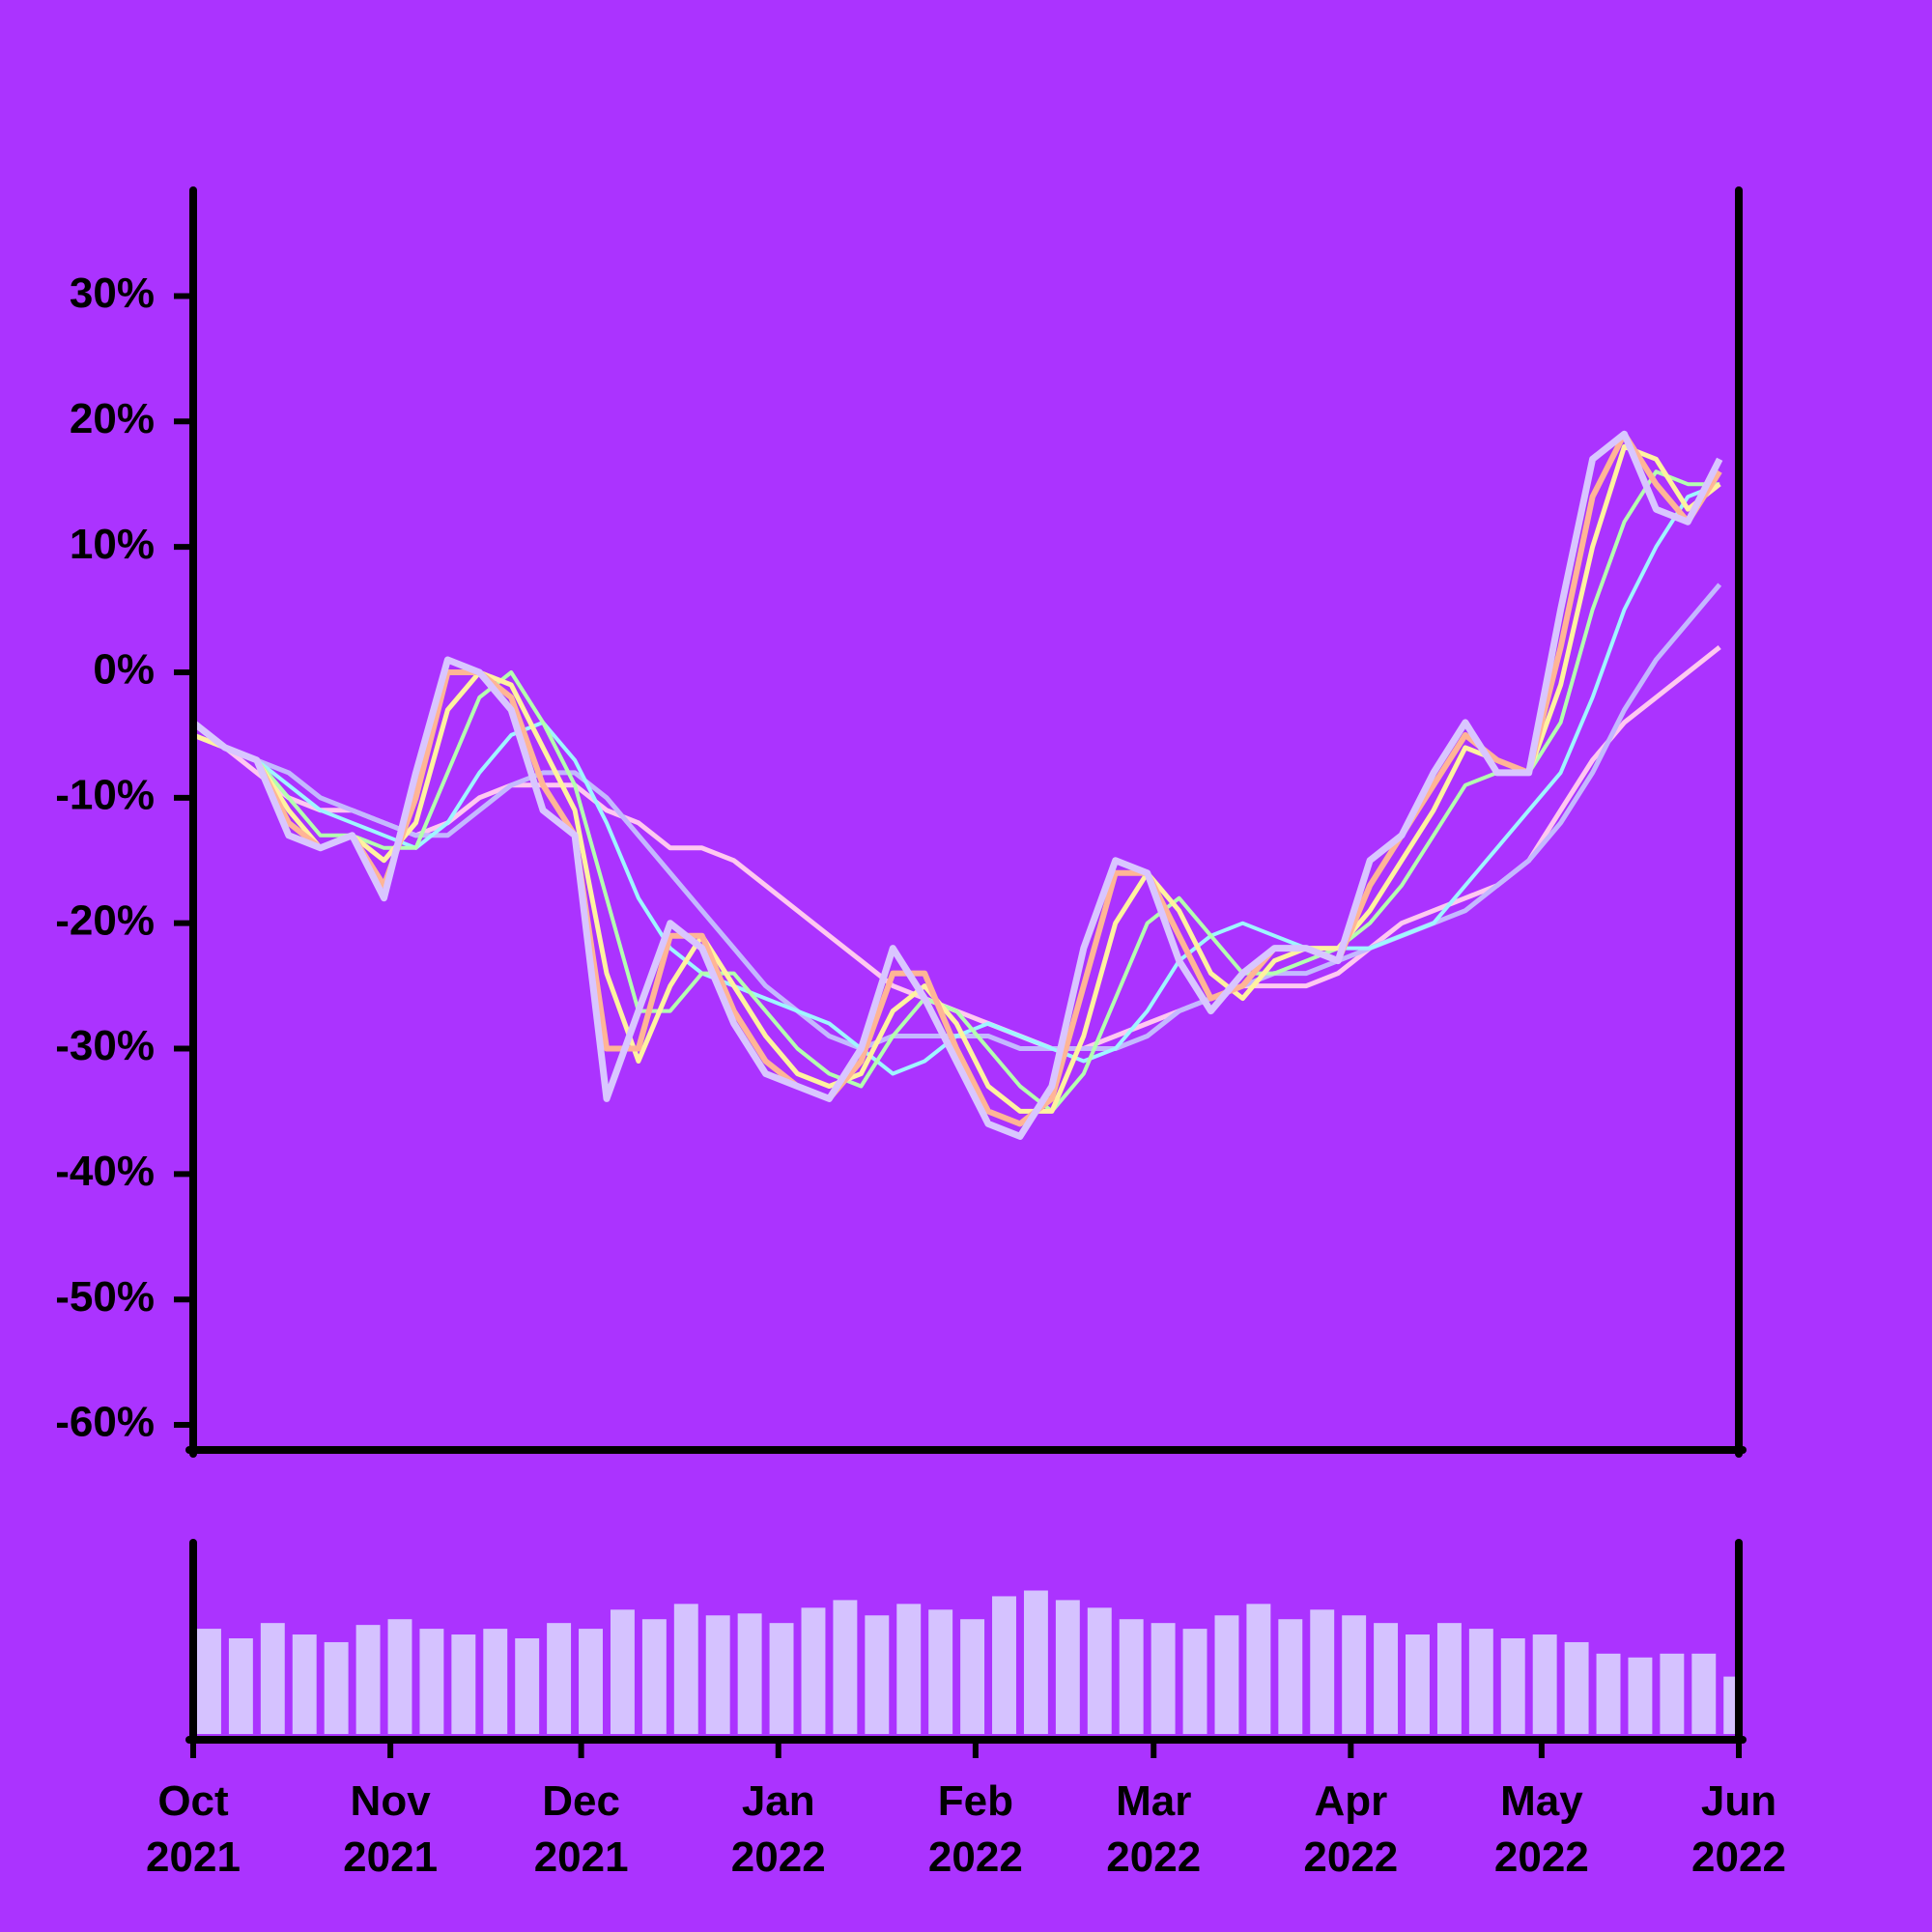 The width and height of the screenshot is (1932, 1932). What do you see at coordinates (105, 1422) in the screenshot?
I see `y-tick-label: -60%` at bounding box center [105, 1422].